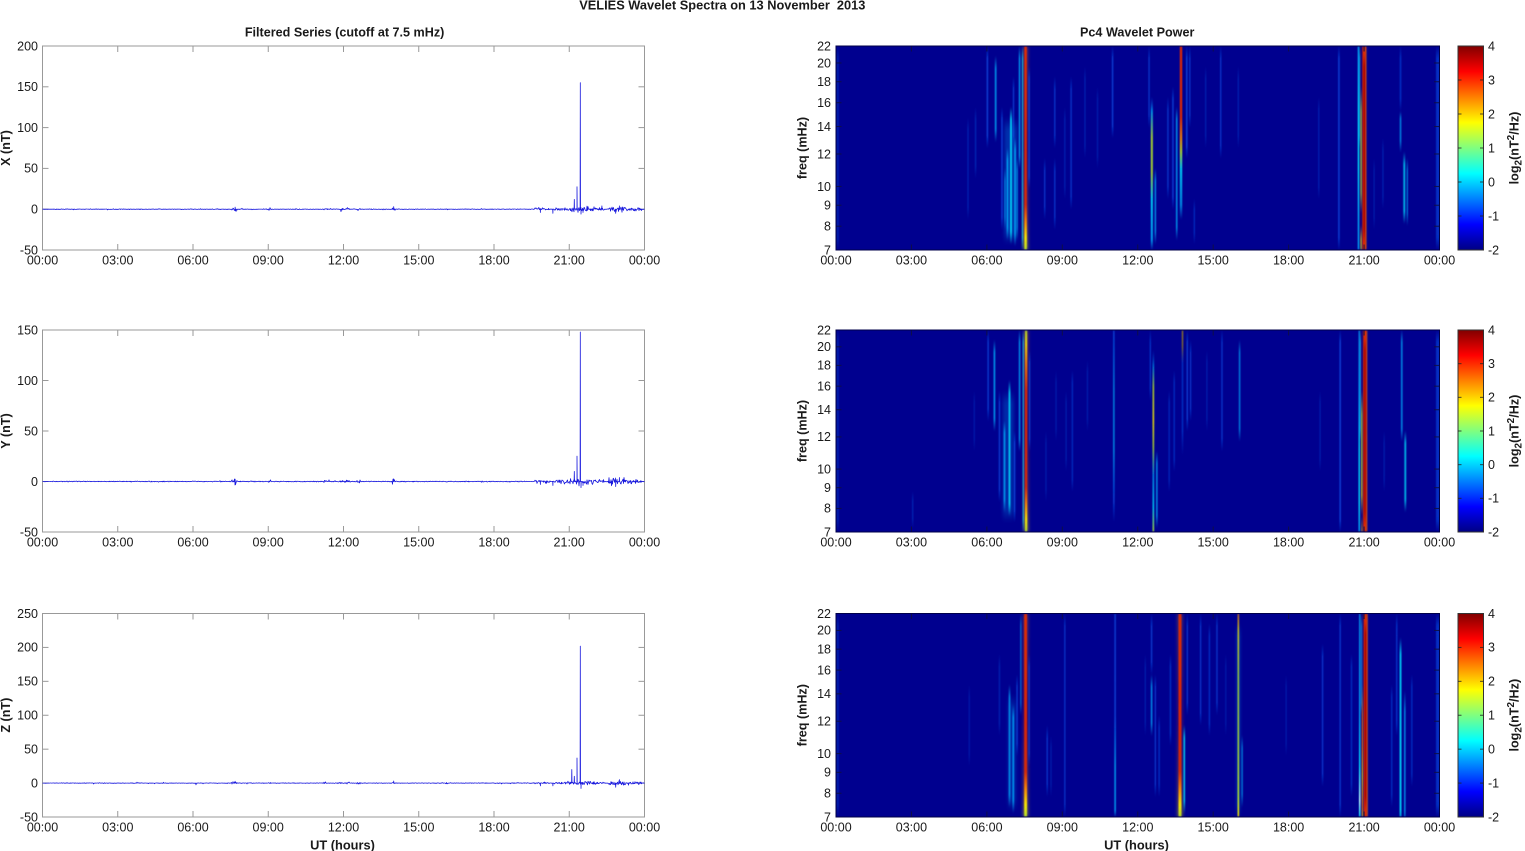  I want to click on svg-text: 250, so click(27, 614).